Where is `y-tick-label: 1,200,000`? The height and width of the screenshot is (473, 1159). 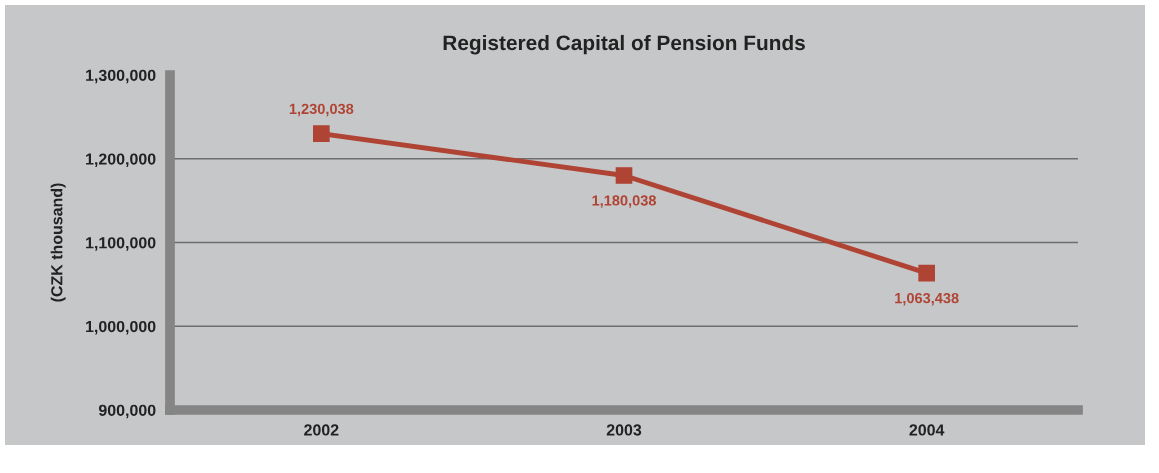 y-tick-label: 1,200,000 is located at coordinates (121, 160).